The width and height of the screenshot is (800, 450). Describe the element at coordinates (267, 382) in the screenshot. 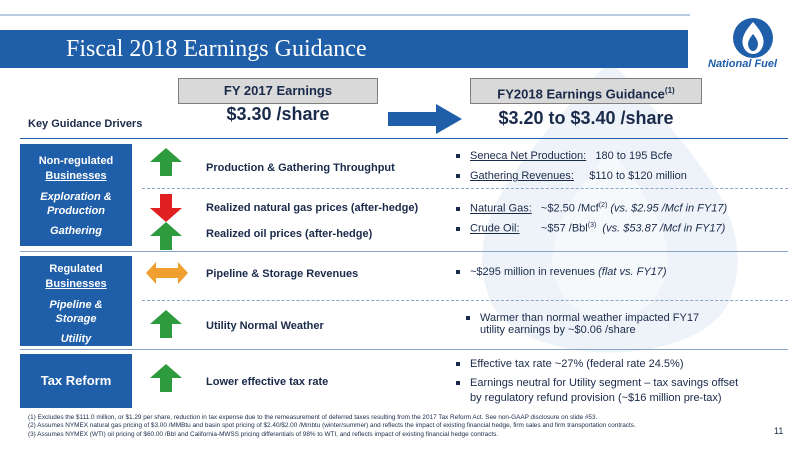

I see `driver-tax-rate: Lower effective tax rate` at that location.